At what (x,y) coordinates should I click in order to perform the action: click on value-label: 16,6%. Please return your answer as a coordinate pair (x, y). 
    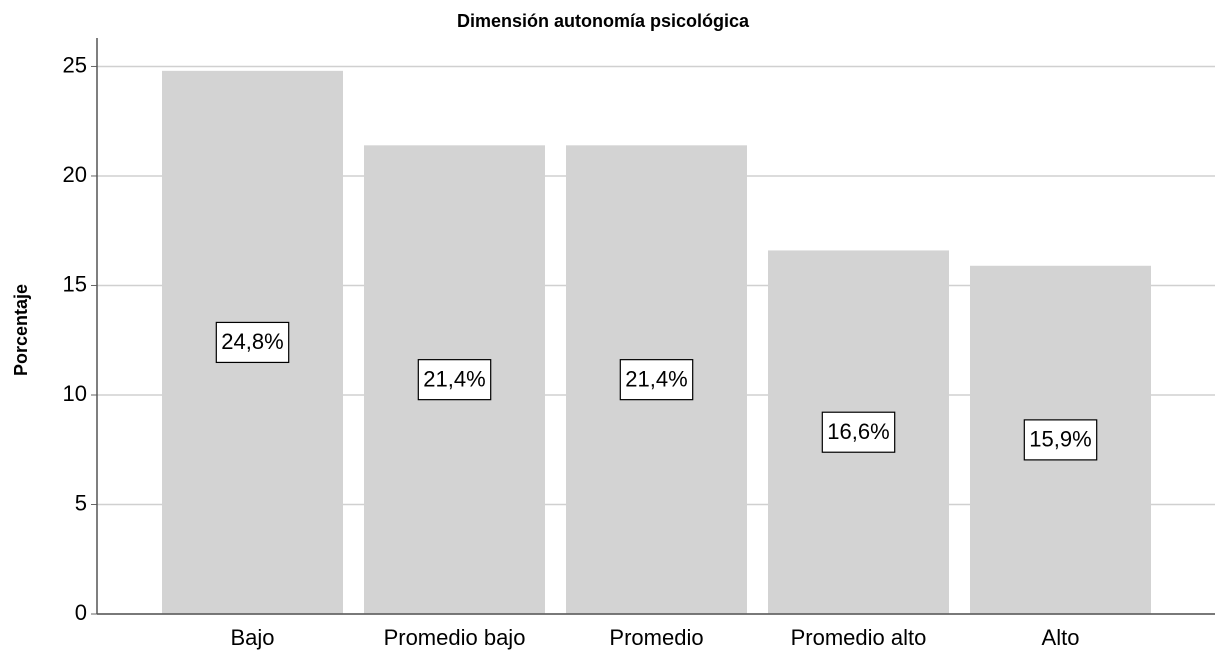
    Looking at the image, I should click on (858, 431).